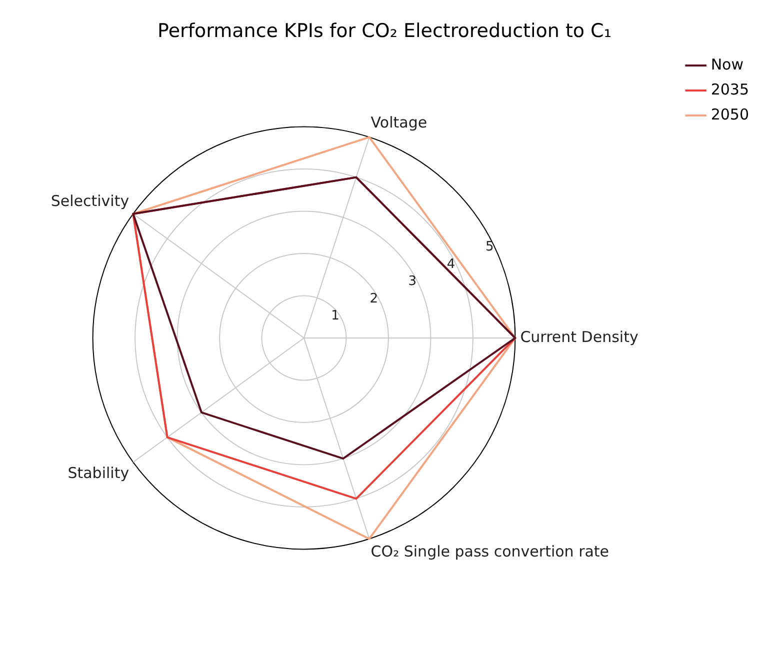 This screenshot has height=645, width=769. Describe the element at coordinates (399, 122) in the screenshot. I see `spoke-label: Voltage` at that location.